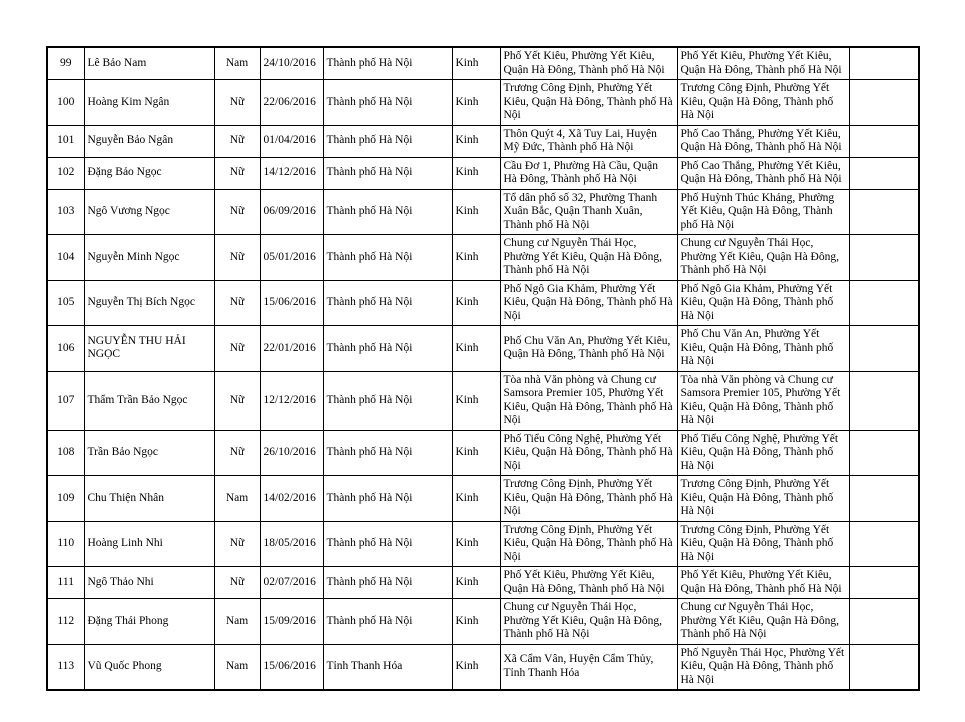  What do you see at coordinates (65, 582) in the screenshot?
I see `cell-row-number: 111` at bounding box center [65, 582].